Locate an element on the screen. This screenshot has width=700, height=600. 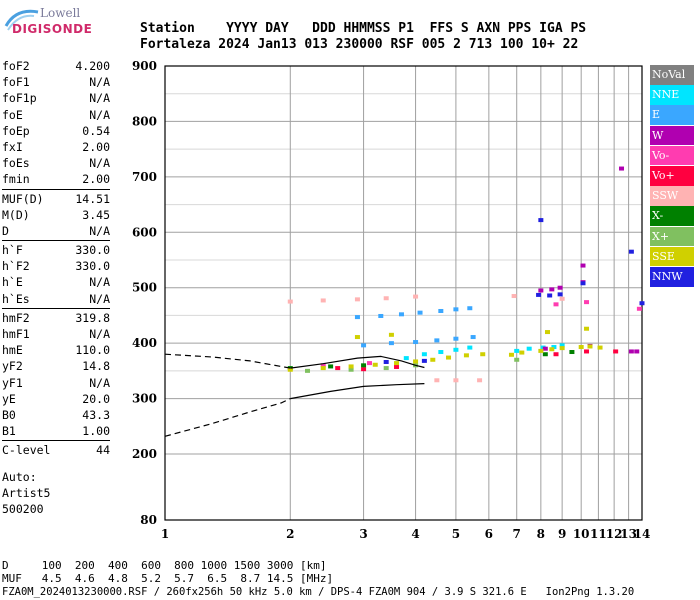
x-tick-label: 8 is located at coordinates (541, 534).